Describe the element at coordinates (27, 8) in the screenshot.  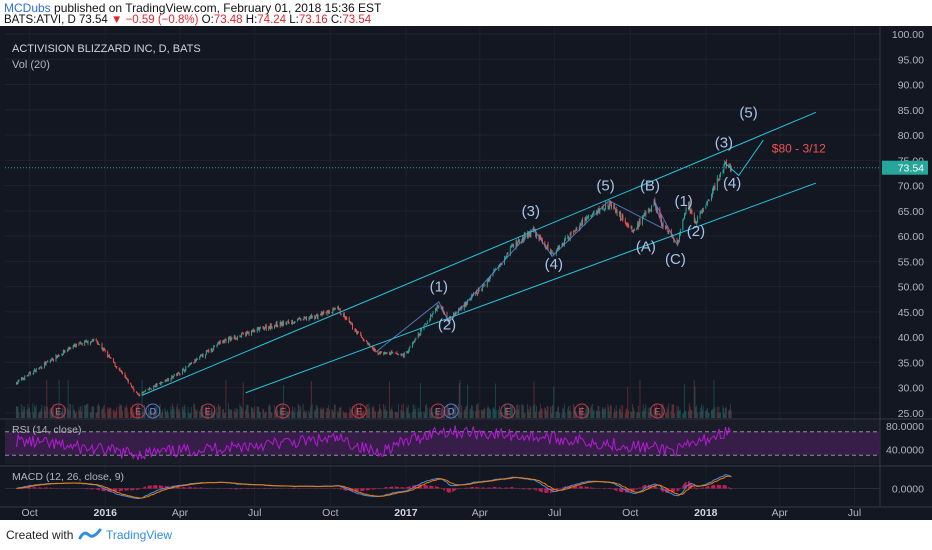
I see `publisher-link: MCDubs` at that location.